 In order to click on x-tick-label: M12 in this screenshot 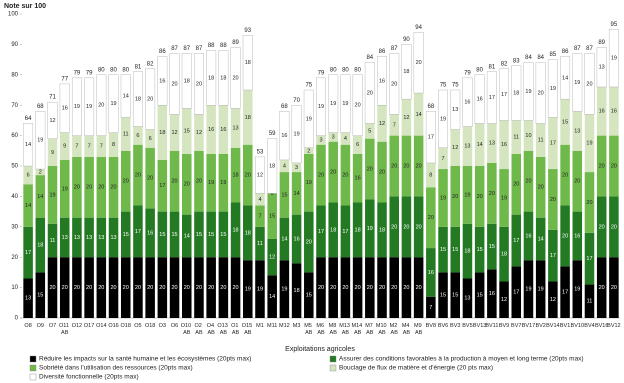, I will do `click(284, 326)`.